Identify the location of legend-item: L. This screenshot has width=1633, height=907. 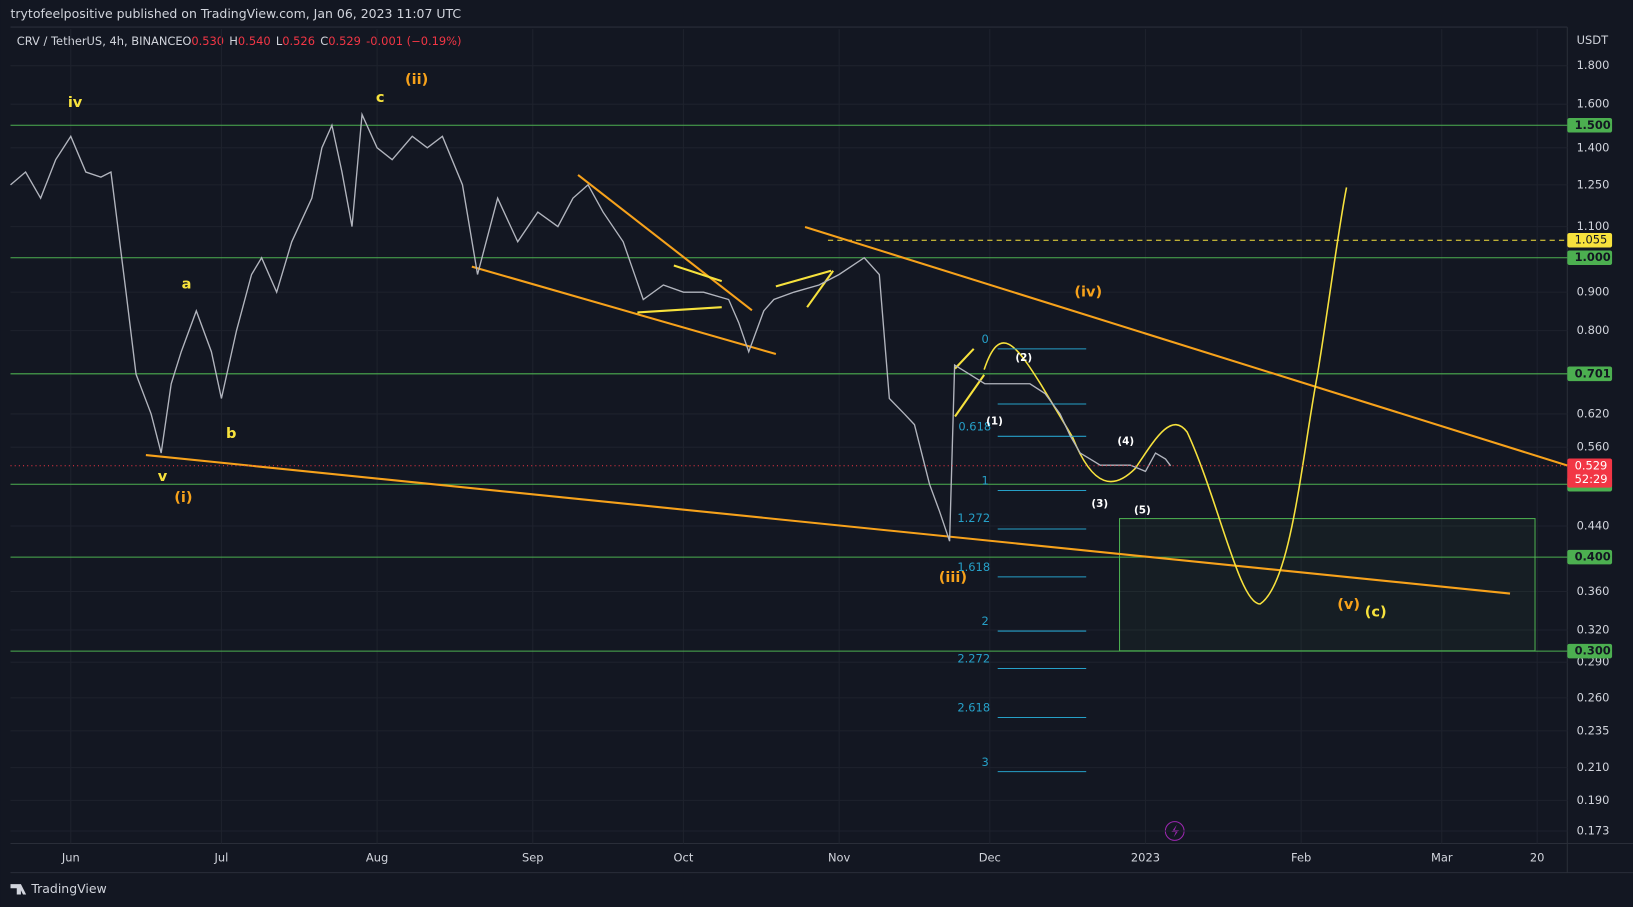
(279, 41).